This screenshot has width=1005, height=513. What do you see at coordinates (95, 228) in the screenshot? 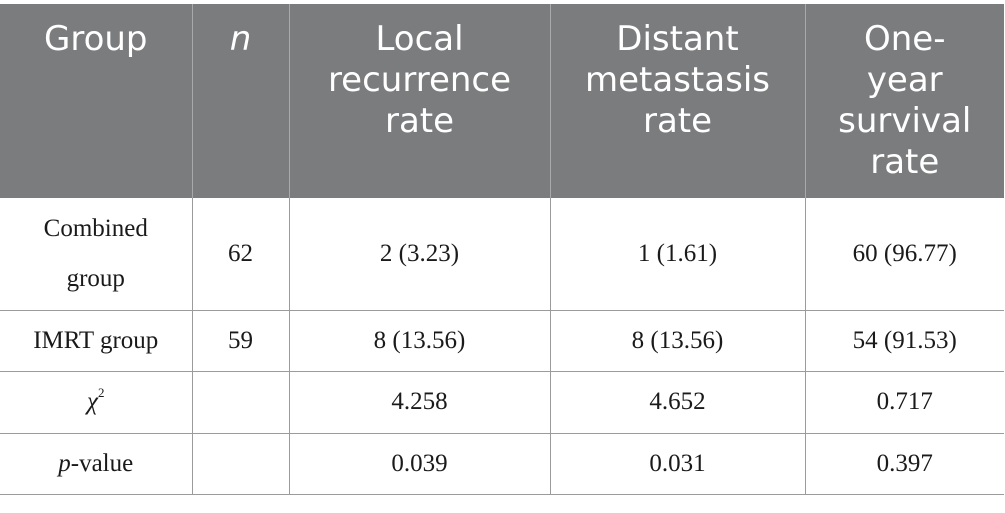
I see `cell-group-line1: Combined` at bounding box center [95, 228].